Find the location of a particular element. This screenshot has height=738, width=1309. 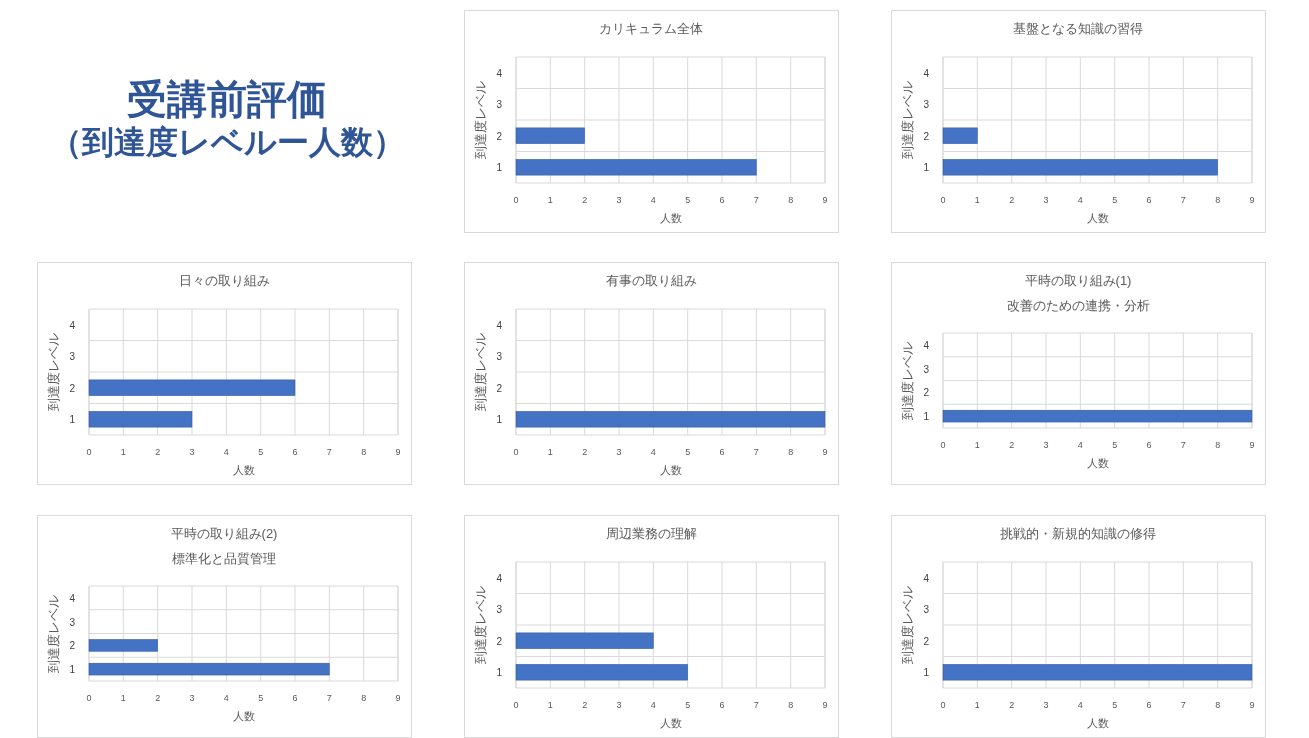

text: 受講前評価 is located at coordinates (227, 99).